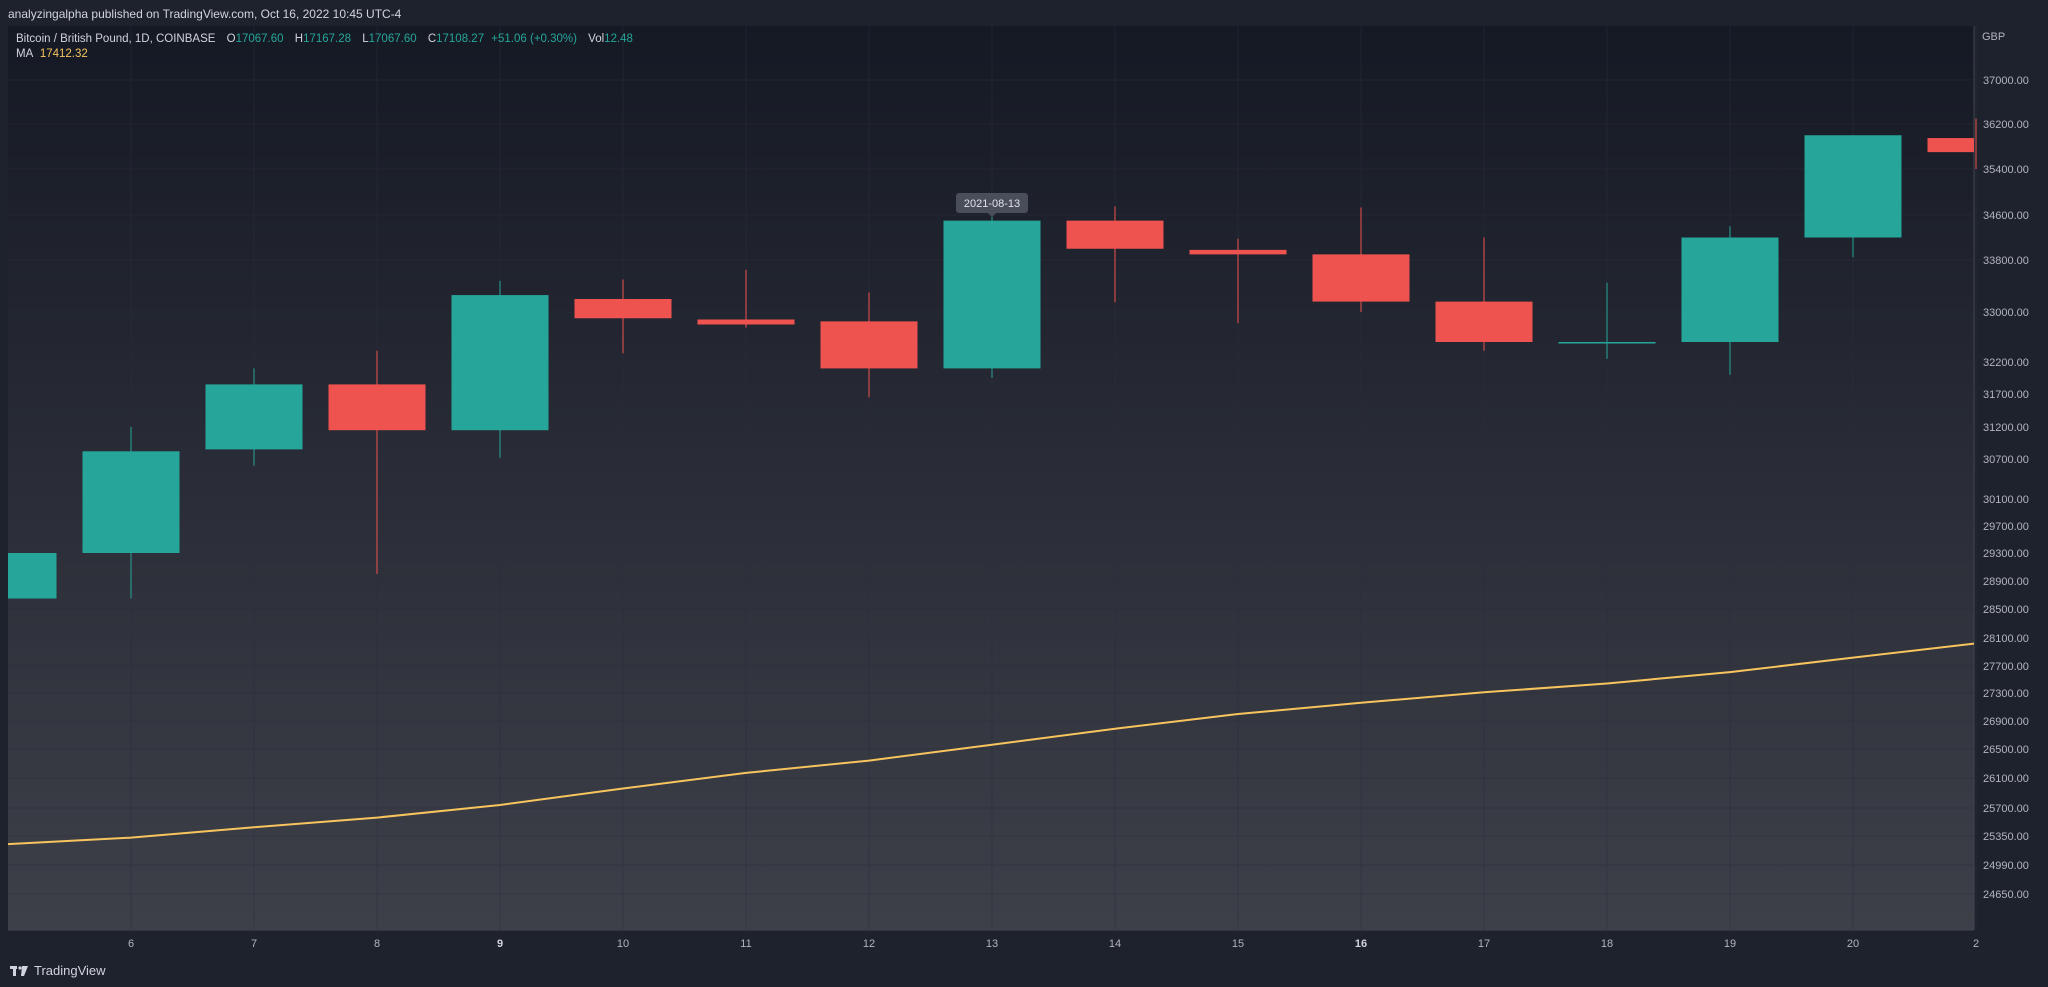  I want to click on price-tick-label: 34600.00, so click(2006, 216).